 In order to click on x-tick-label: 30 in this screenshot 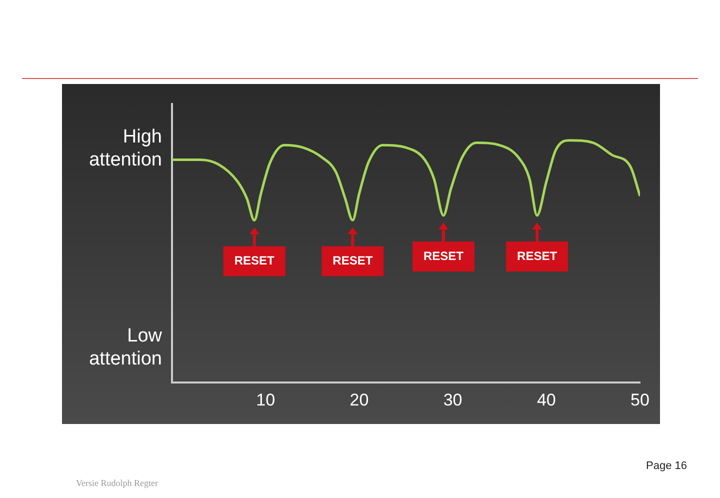, I will do `click(452, 400)`.